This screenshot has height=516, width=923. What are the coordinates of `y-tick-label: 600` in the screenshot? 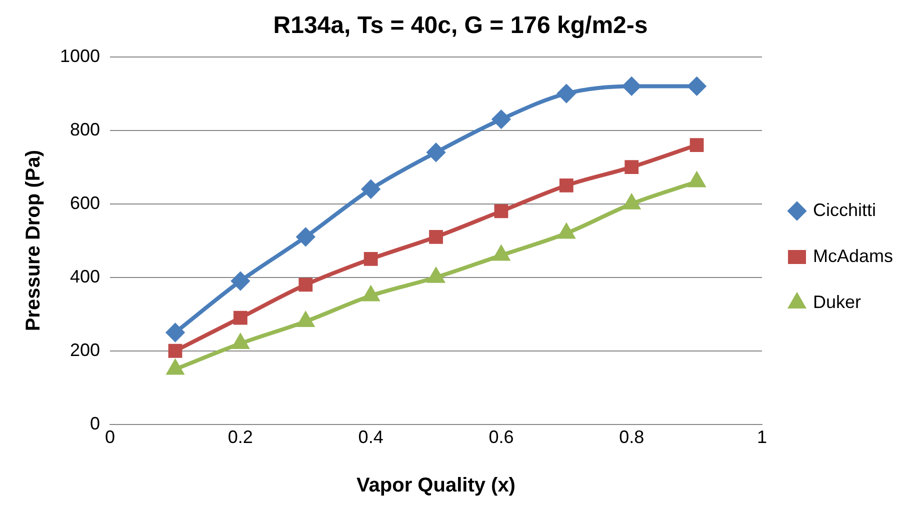 It's located at (85, 202).